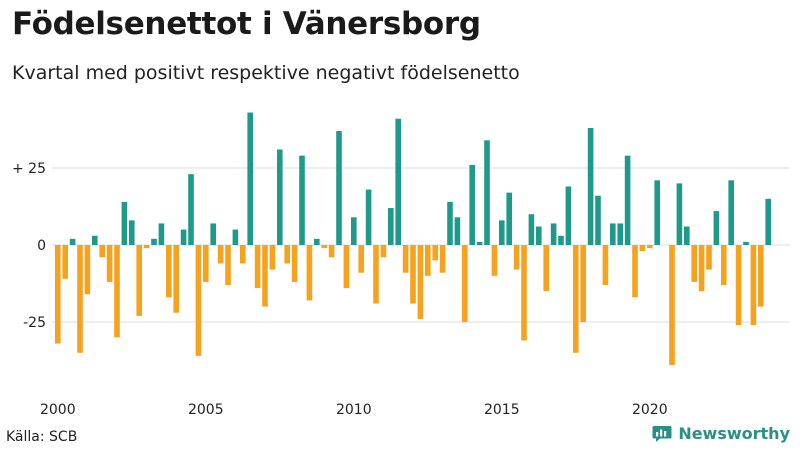 Image resolution: width=800 pixels, height=450 pixels. What do you see at coordinates (662, 433) in the screenshot?
I see `bar-chart-logo-icon` at bounding box center [662, 433].